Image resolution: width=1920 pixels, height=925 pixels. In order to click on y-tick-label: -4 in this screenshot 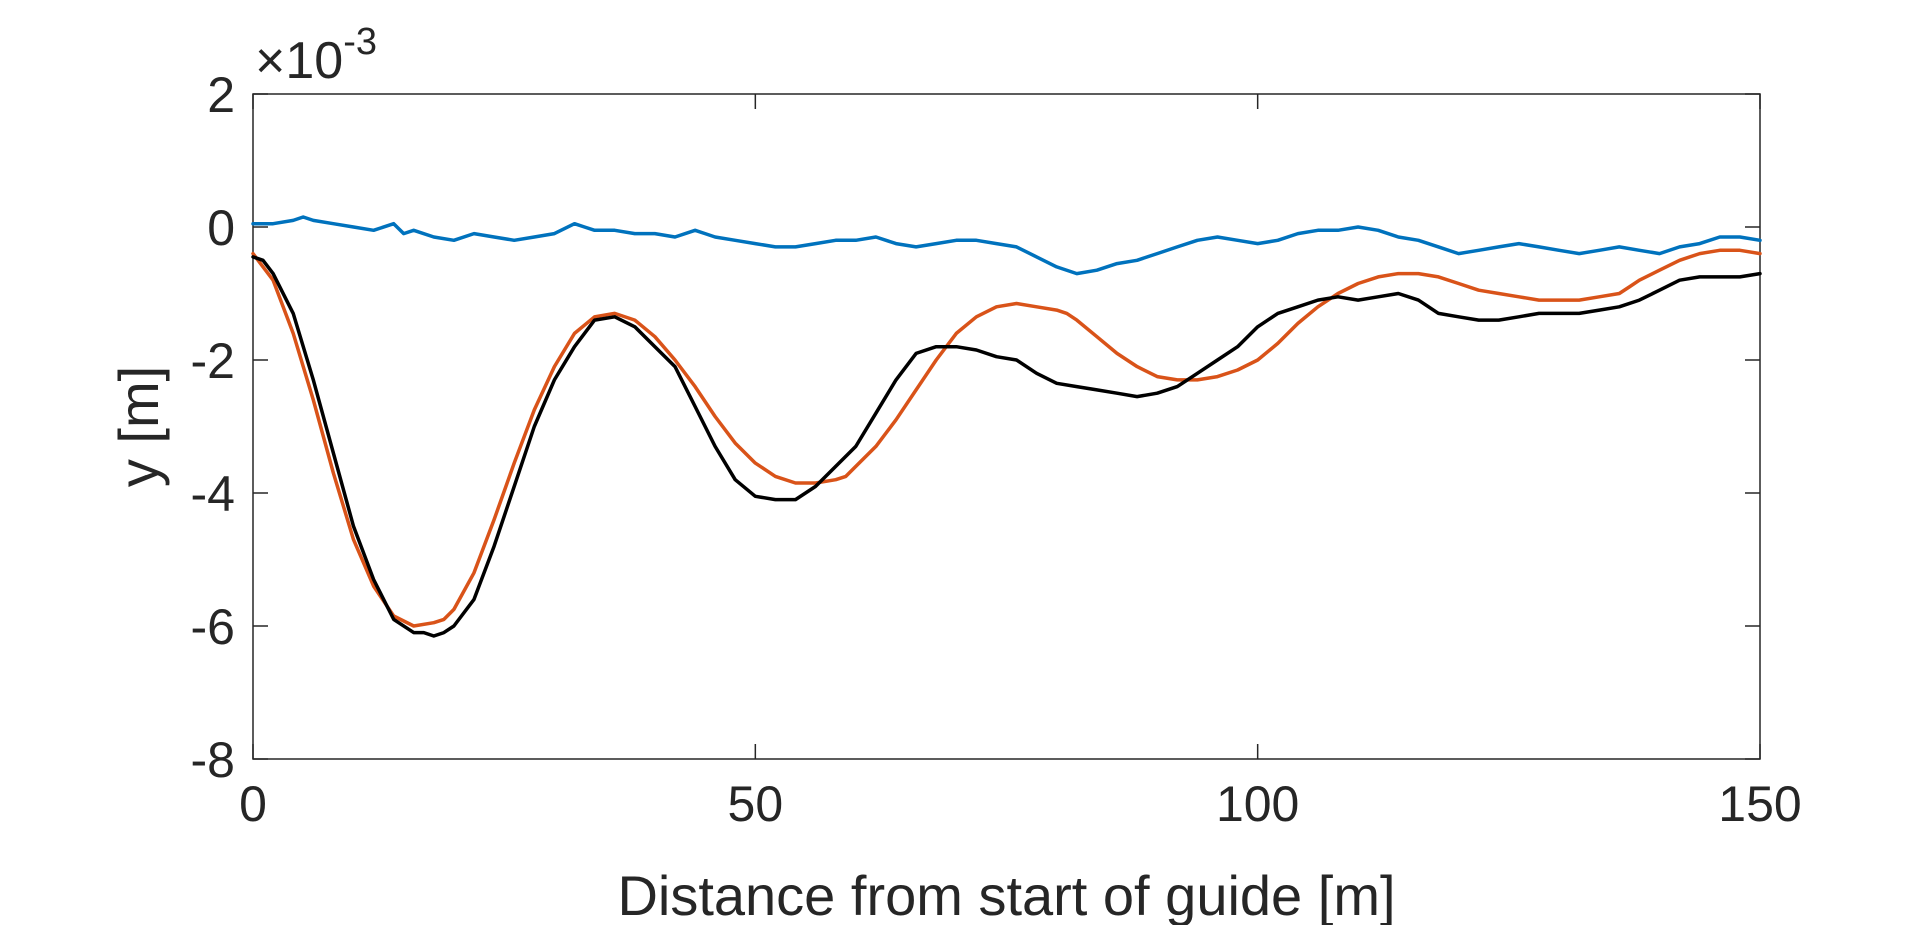, I will do `click(213, 494)`.